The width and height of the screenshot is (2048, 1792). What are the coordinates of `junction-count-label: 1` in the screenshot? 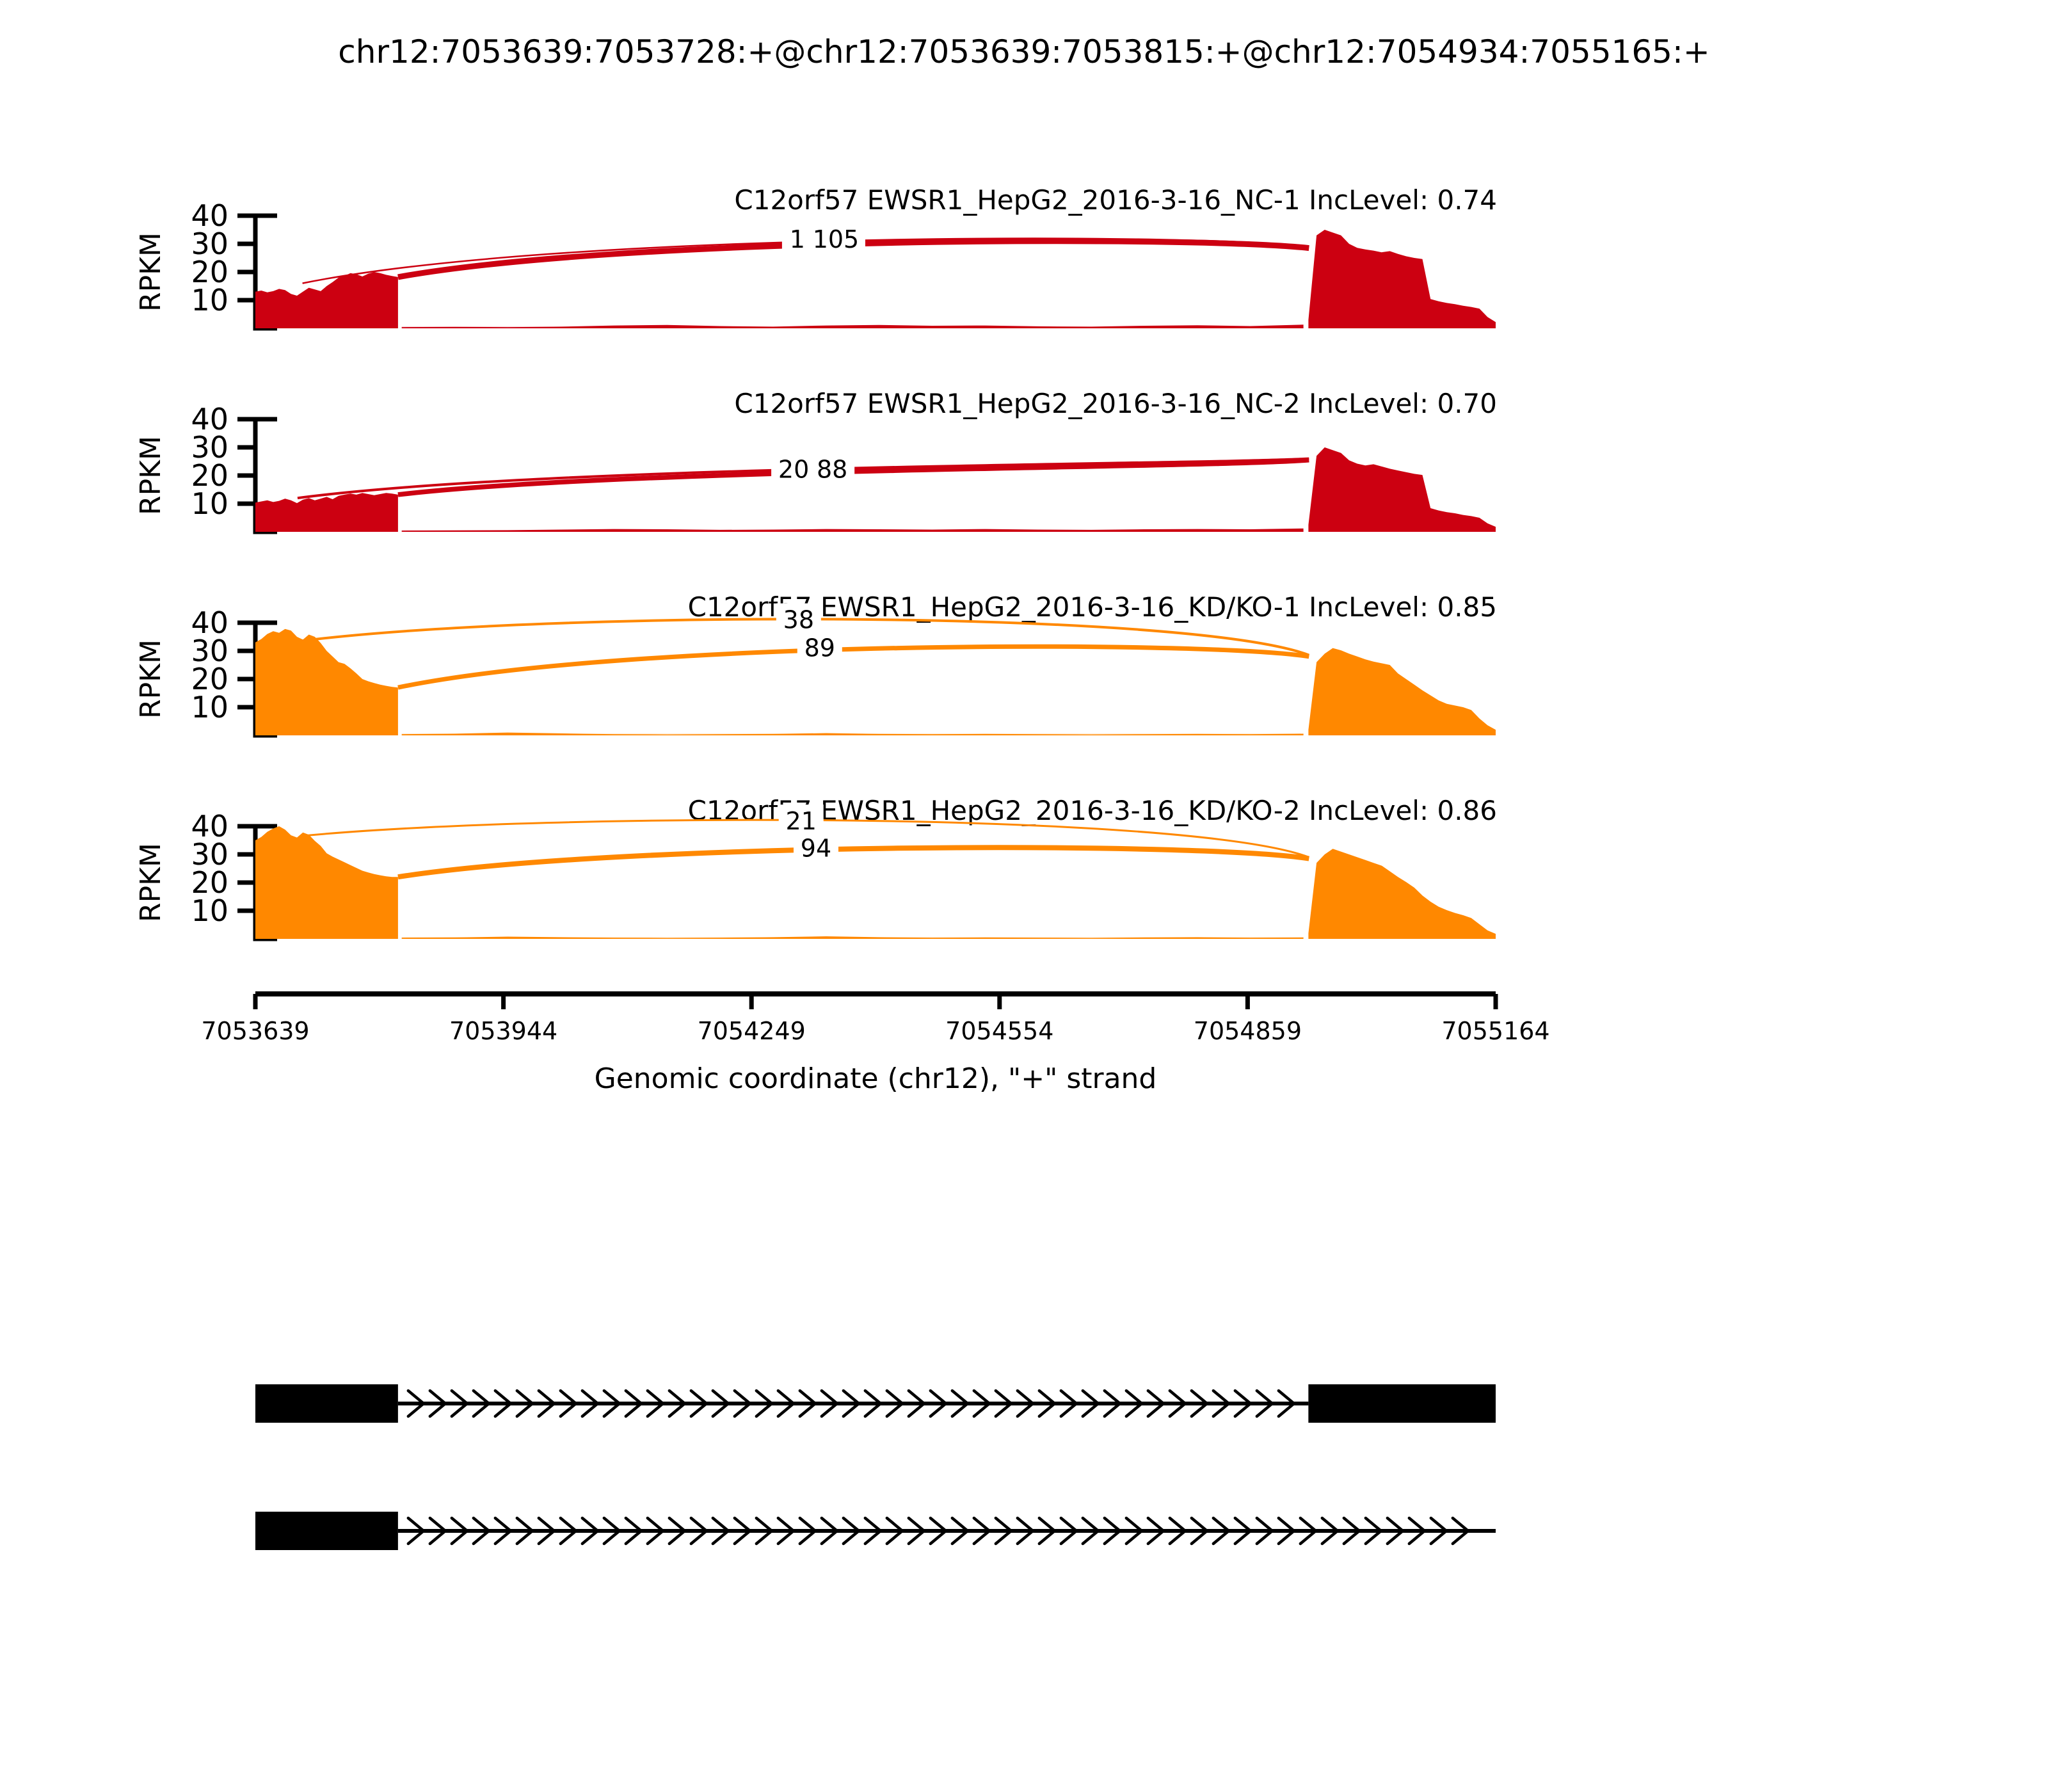 It's located at (797, 239).